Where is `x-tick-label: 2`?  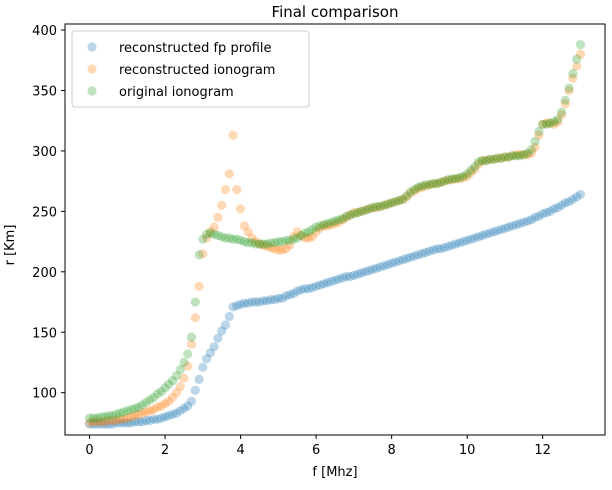 x-tick-label: 2 is located at coordinates (165, 450).